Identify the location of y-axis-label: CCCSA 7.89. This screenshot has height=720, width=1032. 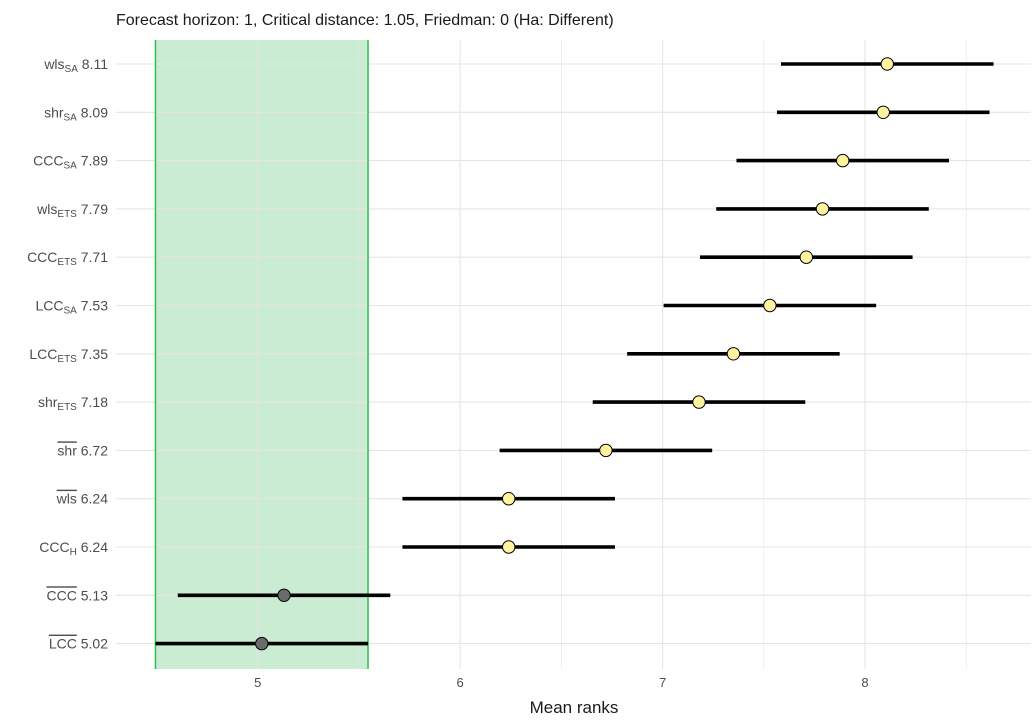
(70, 162).